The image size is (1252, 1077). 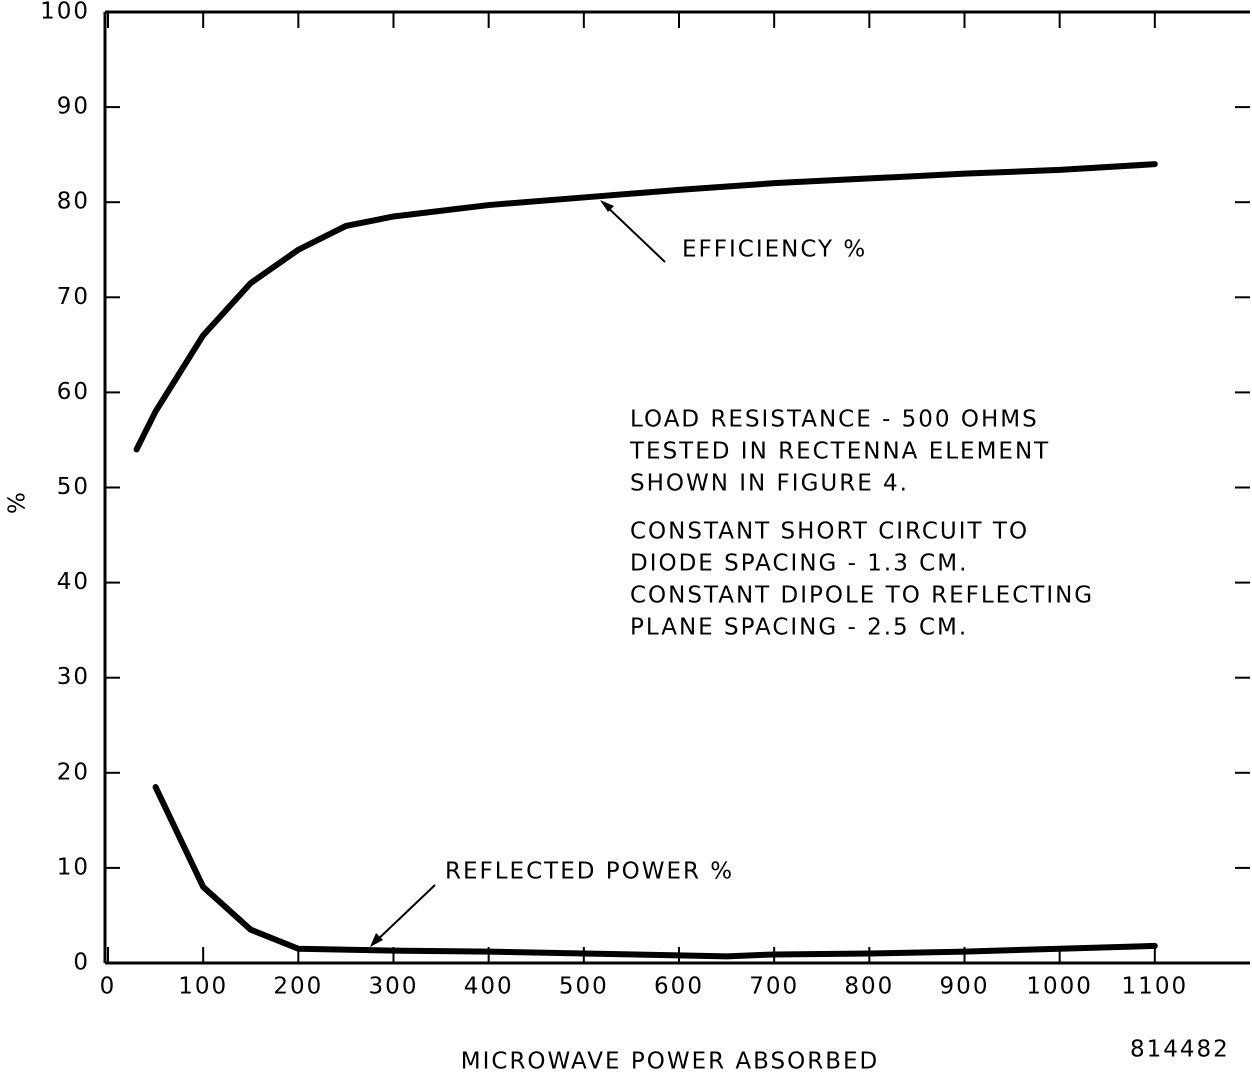 I want to click on note: DIODE SPACING - 1.3 CM., so click(x=799, y=564).